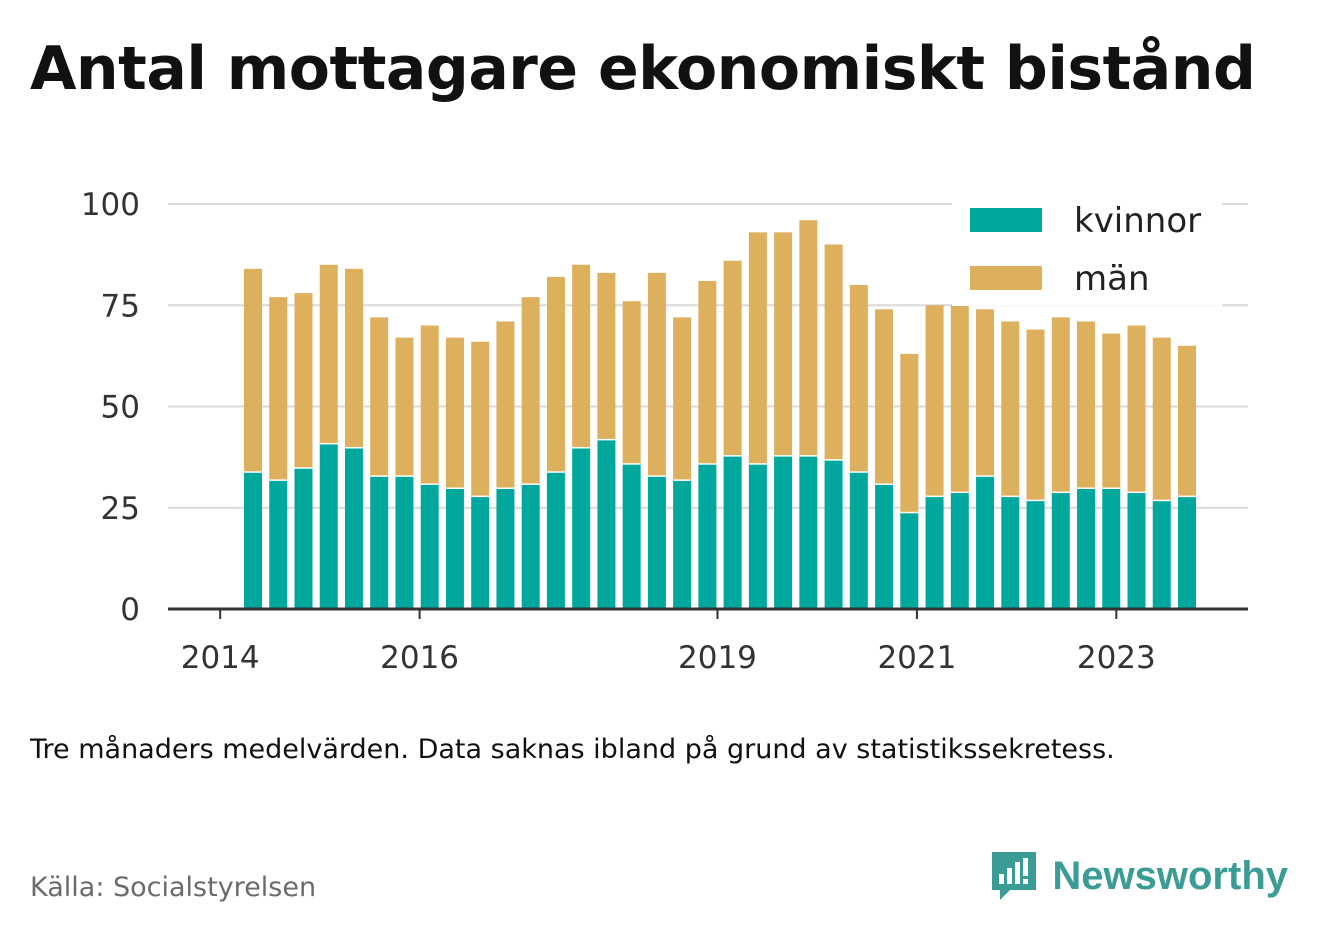  What do you see at coordinates (1006, 278) in the screenshot?
I see `legend-swatch-man` at bounding box center [1006, 278].